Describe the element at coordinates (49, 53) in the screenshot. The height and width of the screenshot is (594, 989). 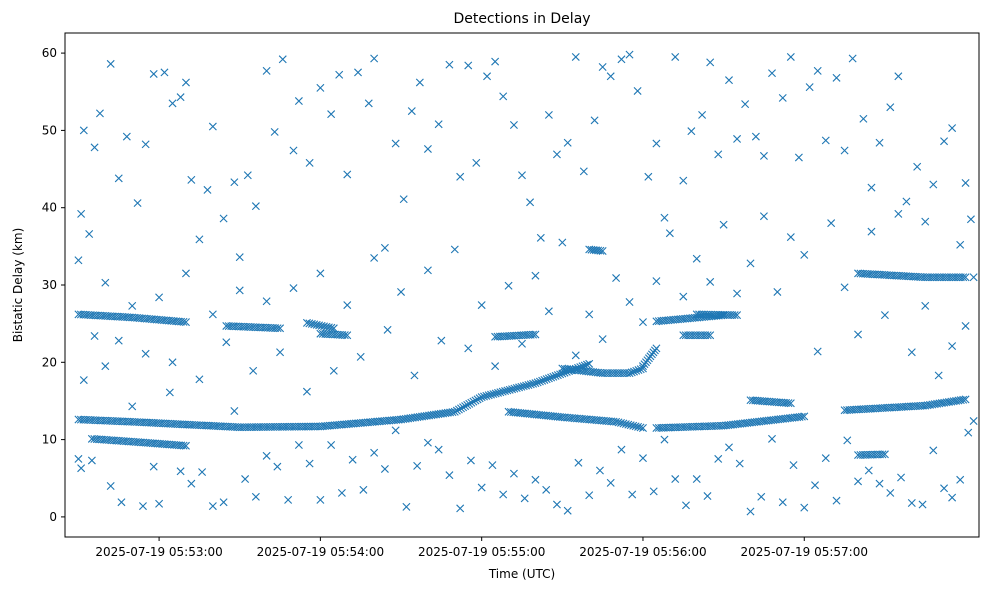
I see `y-tick-label: 60` at that location.